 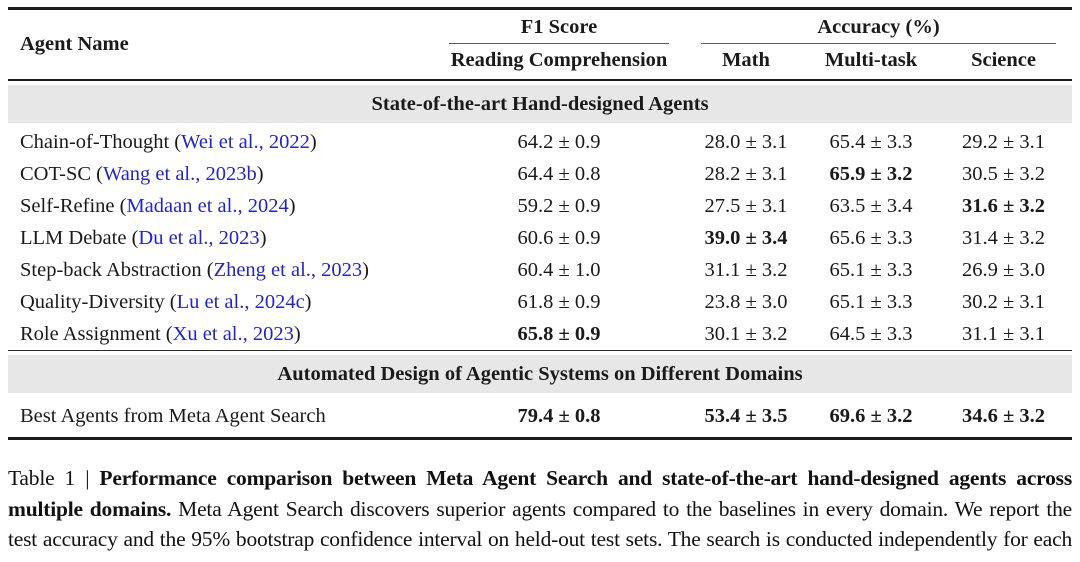 What do you see at coordinates (746, 237) in the screenshot?
I see `metric-cell-math: 39.0 ± 3.4` at bounding box center [746, 237].